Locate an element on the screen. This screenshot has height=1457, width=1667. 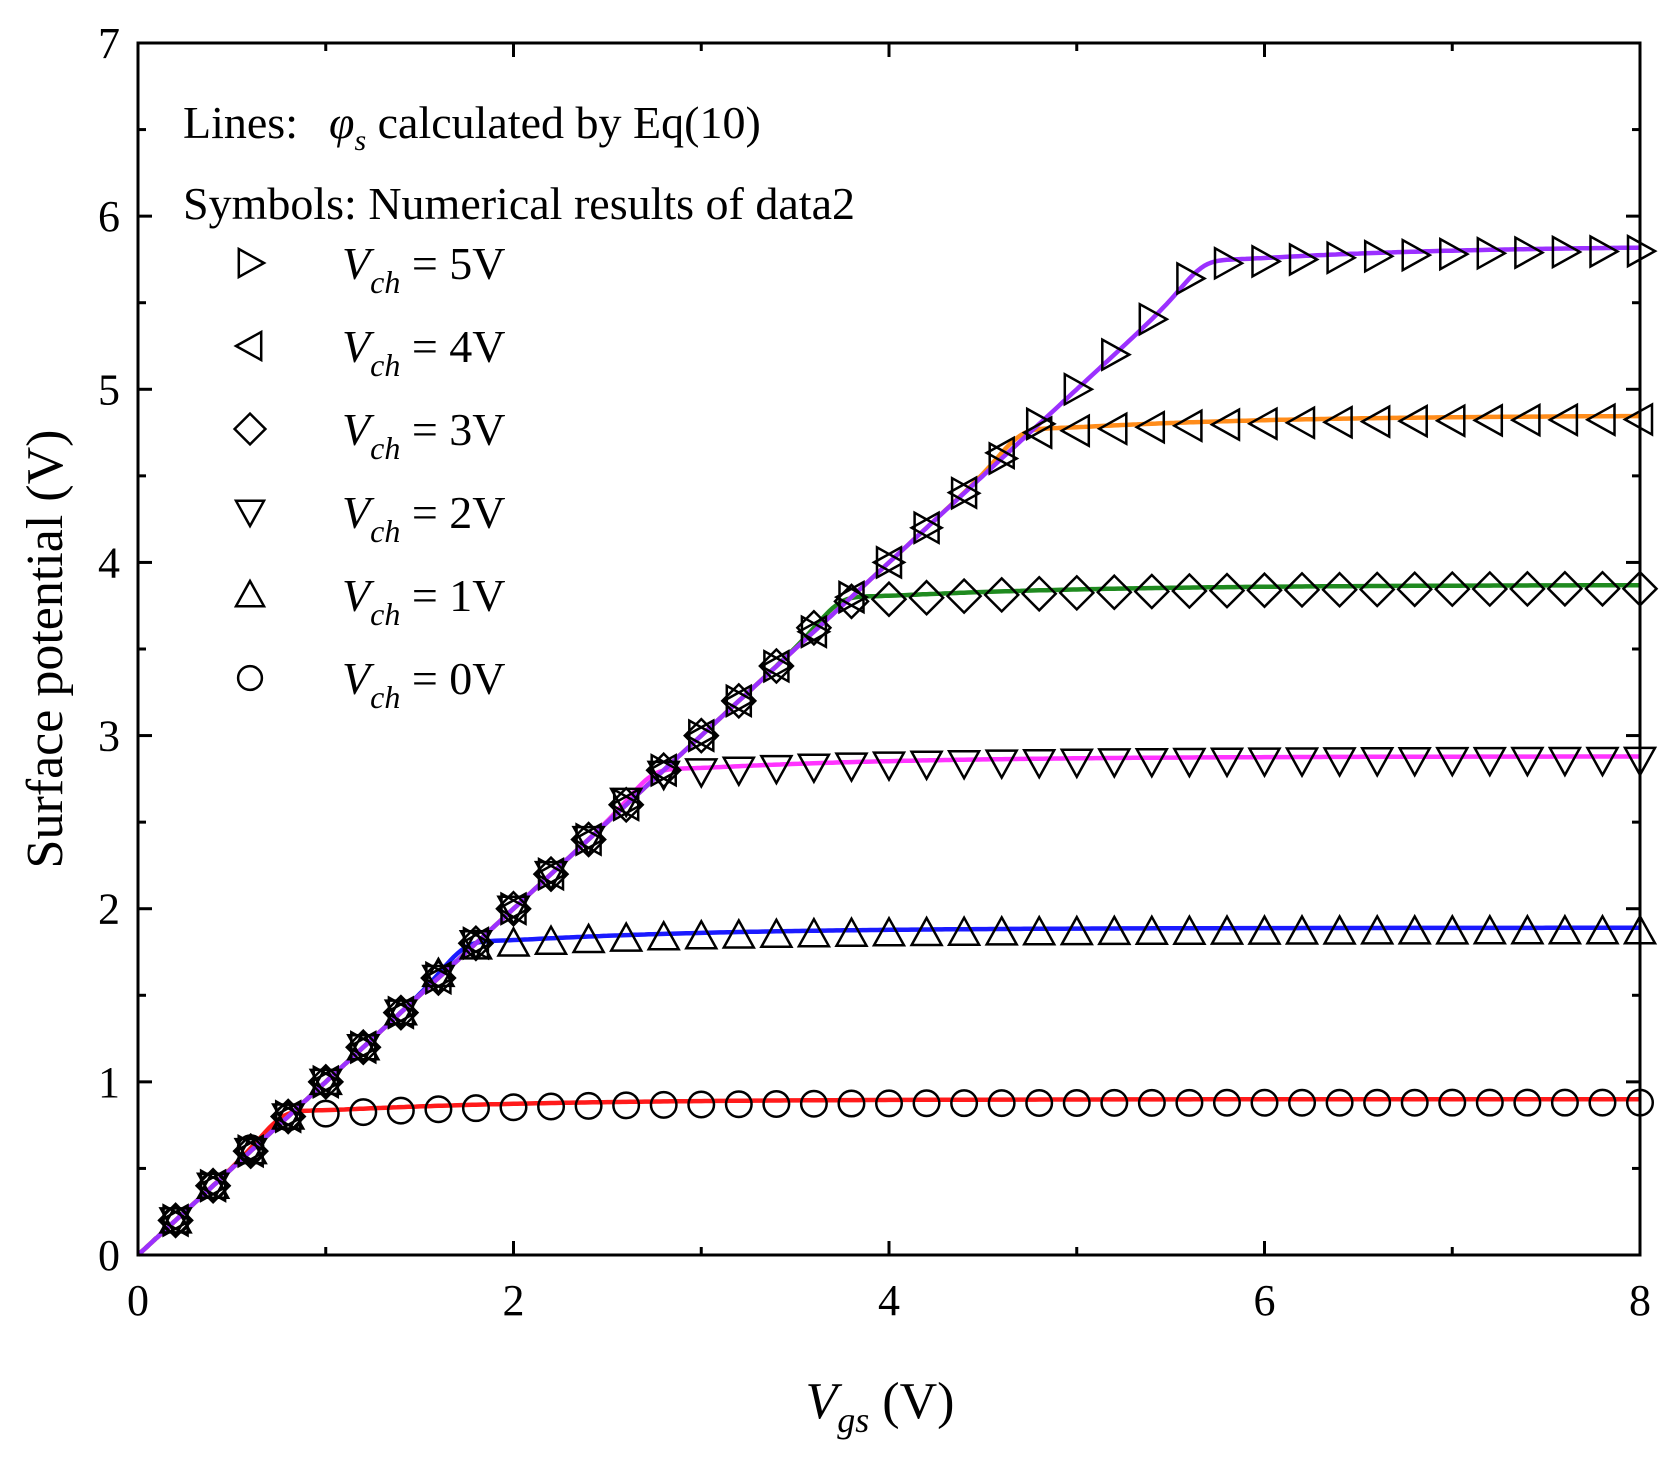
x-tick-label: 0 is located at coordinates (138, 1300).